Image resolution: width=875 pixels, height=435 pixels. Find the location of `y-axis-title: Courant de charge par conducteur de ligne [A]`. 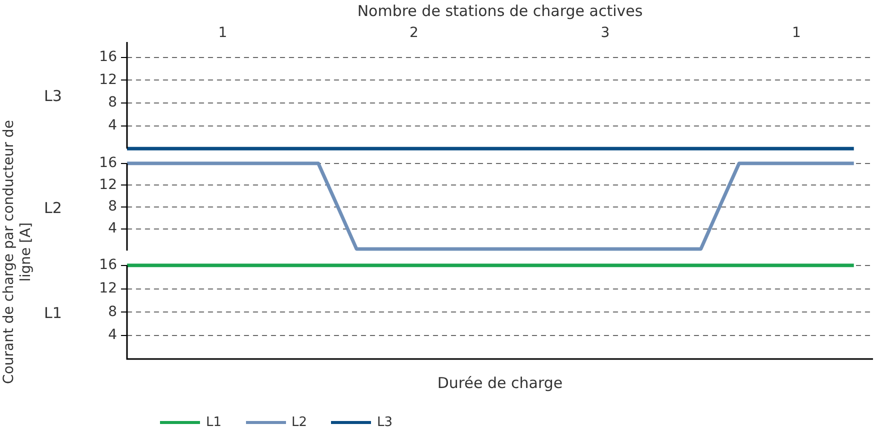

y-axis-title: Courant de charge par conducteur de ligne [A] is located at coordinates (18, 252).